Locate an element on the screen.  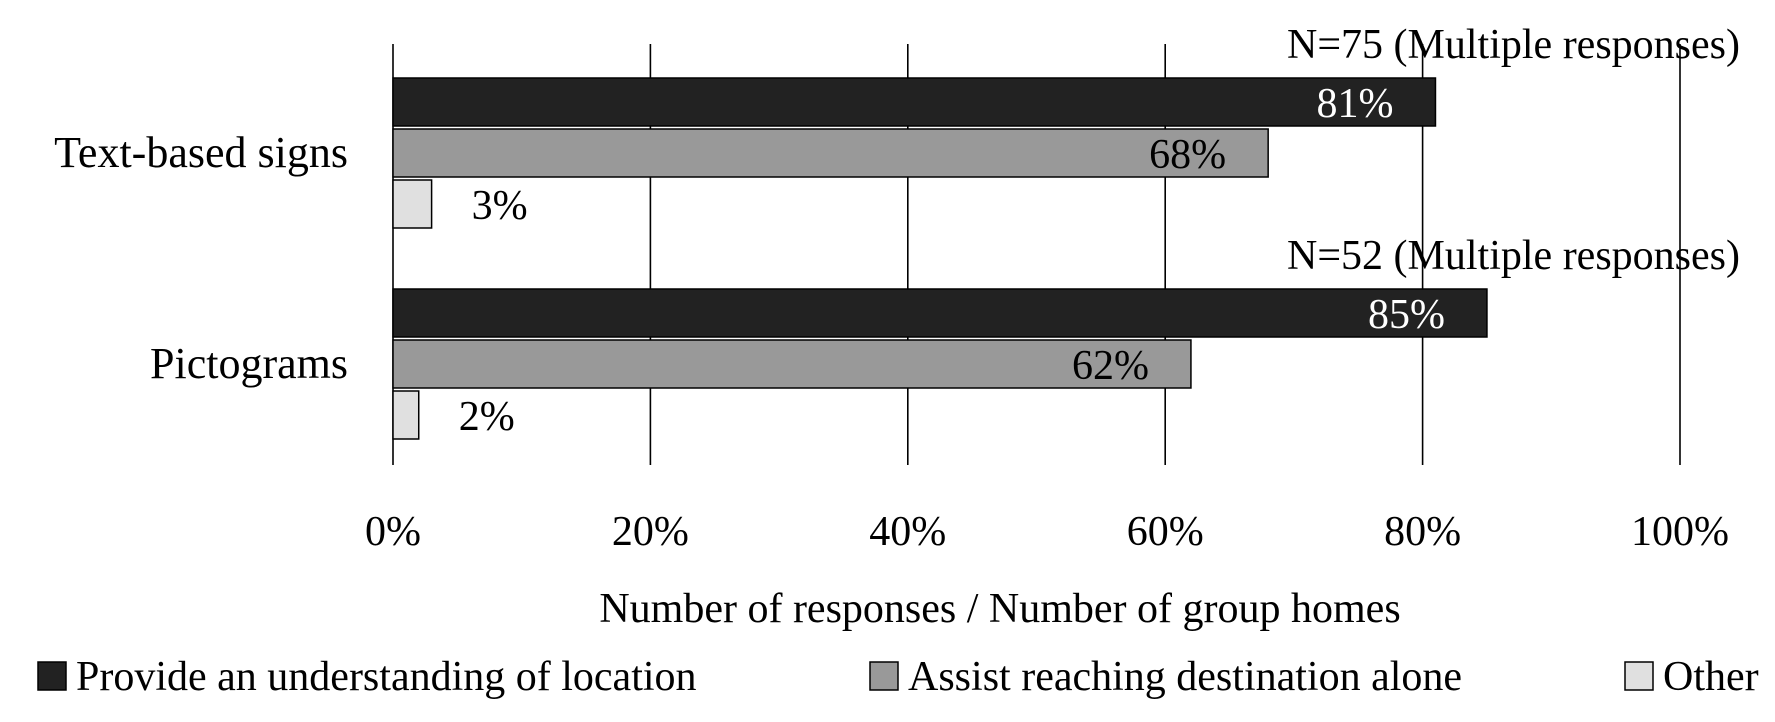
data-label: 2% is located at coordinates (487, 417).